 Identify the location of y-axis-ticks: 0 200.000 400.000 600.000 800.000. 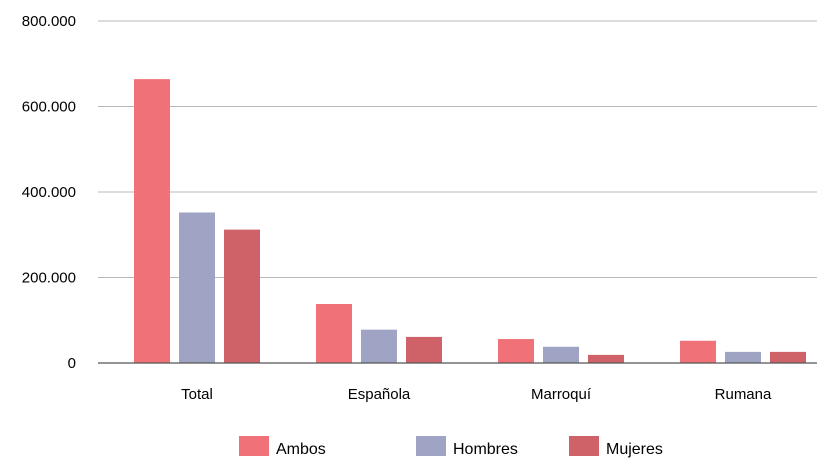
(49, 192).